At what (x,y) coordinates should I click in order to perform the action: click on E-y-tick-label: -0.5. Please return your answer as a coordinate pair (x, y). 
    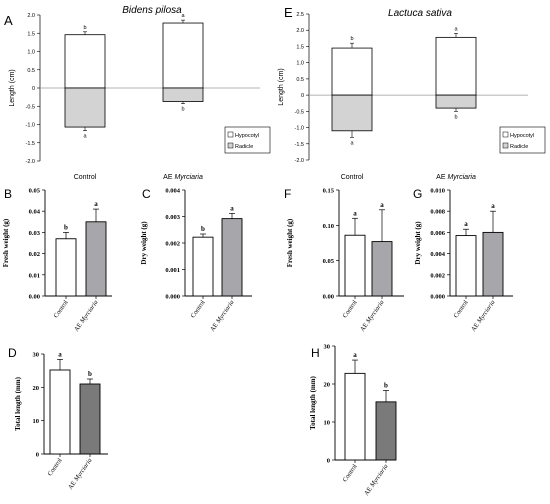
    Looking at the image, I should click on (299, 112).